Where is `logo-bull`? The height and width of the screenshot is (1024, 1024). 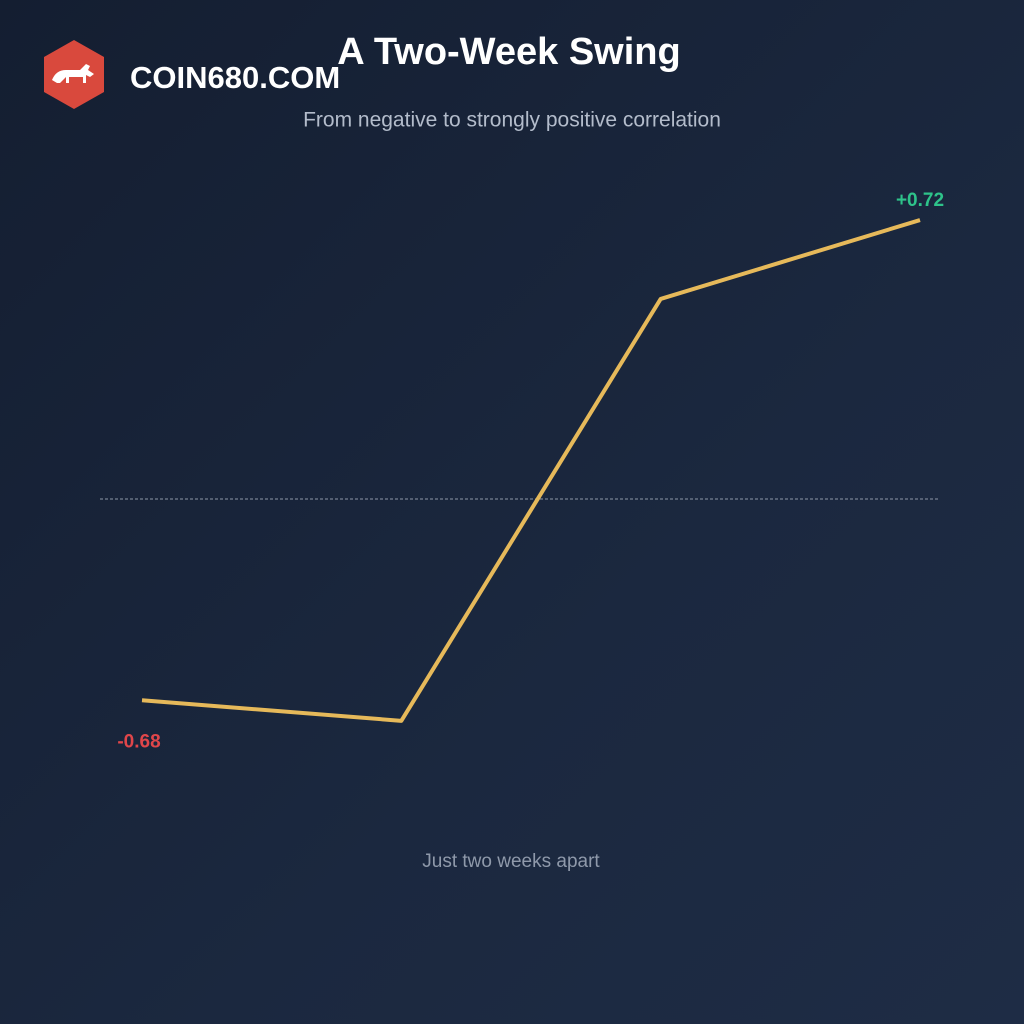 logo-bull is located at coordinates (73, 73).